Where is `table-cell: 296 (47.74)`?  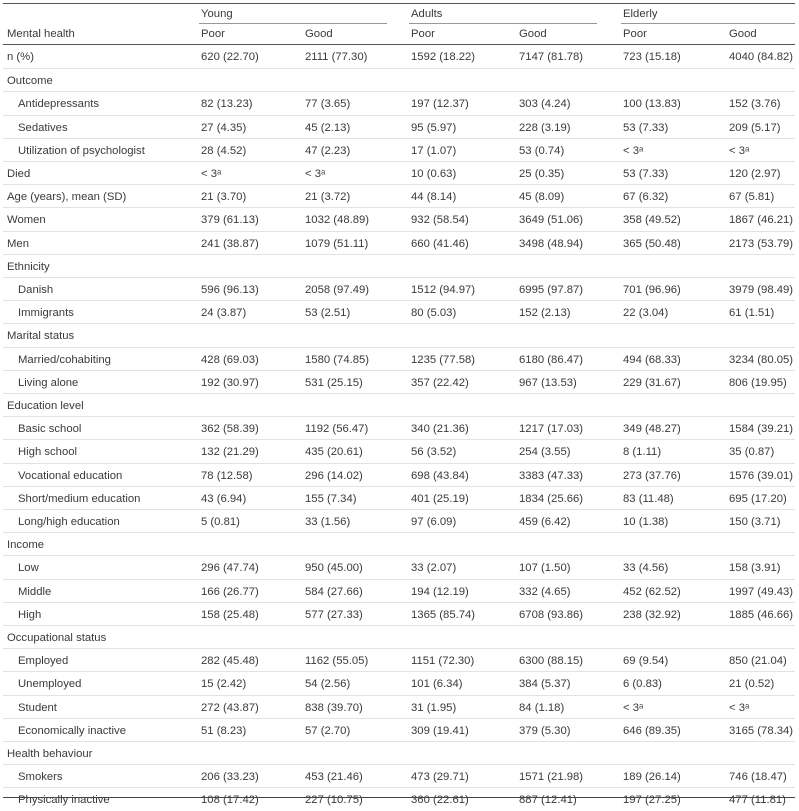
table-cell: 296 (47.74) is located at coordinates (230, 568).